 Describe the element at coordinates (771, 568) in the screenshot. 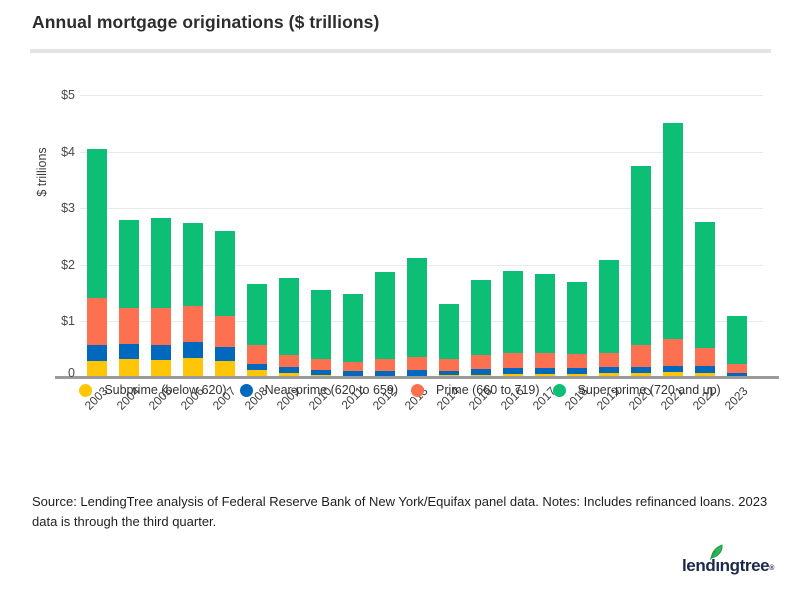

I see `logo-trademark: ®` at that location.